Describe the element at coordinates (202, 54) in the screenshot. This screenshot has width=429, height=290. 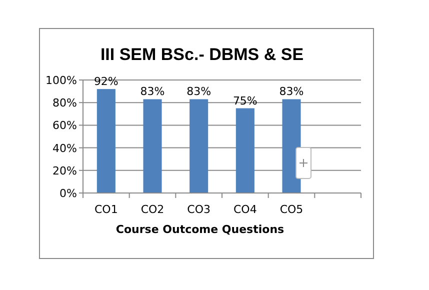
I see `chart-title: III SEM BSc.- DBMS & SE` at that location.